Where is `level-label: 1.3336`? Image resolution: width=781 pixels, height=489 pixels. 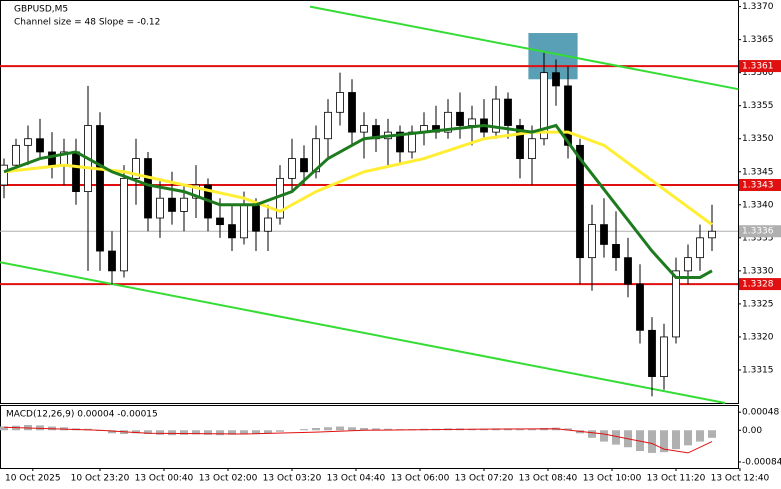 level-label: 1.3336 is located at coordinates (758, 232).